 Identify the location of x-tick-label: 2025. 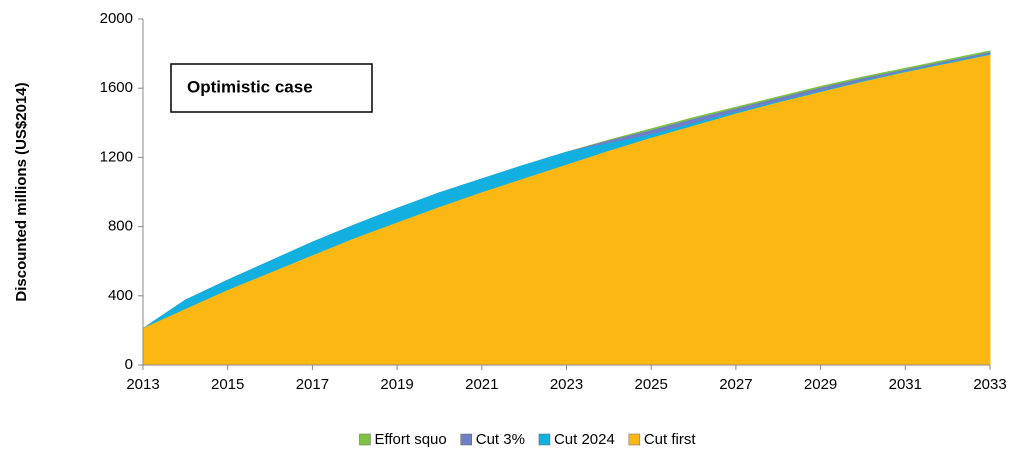
(651, 384).